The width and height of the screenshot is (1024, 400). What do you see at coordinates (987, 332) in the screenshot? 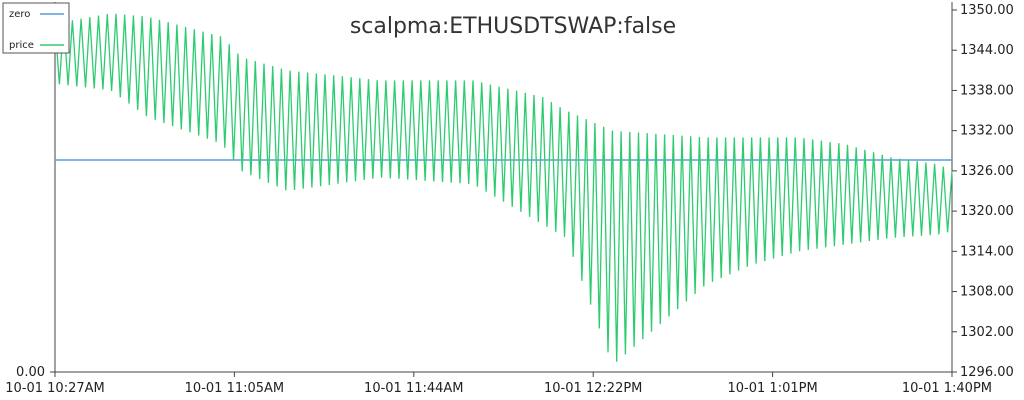
I see `right-tick-label: 1302.00` at bounding box center [987, 332].